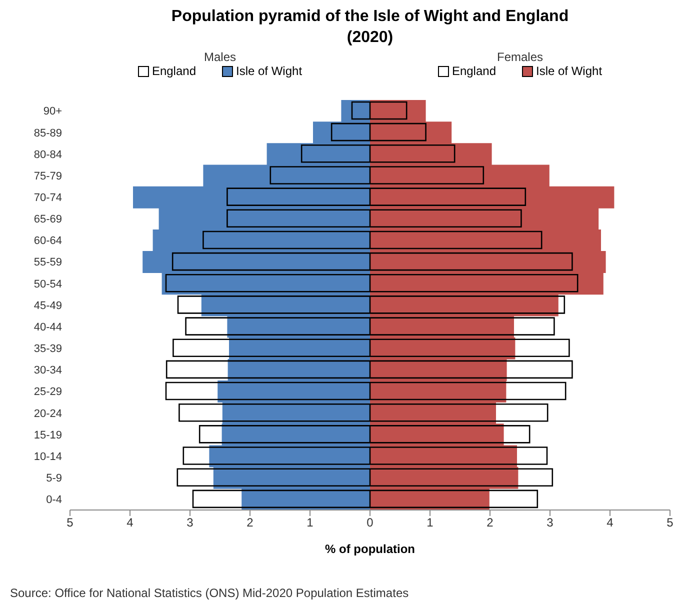 The width and height of the screenshot is (685, 608). I want to click on y-tick-label: 75-79, so click(48, 176).